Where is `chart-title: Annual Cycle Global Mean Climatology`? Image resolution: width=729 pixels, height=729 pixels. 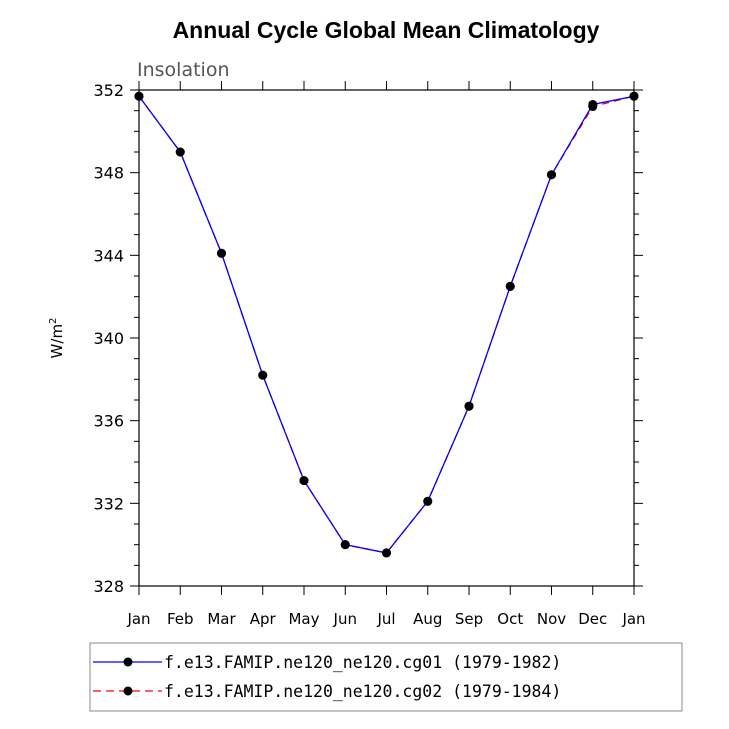
chart-title: Annual Cycle Global Mean Climatology is located at coordinates (386, 30).